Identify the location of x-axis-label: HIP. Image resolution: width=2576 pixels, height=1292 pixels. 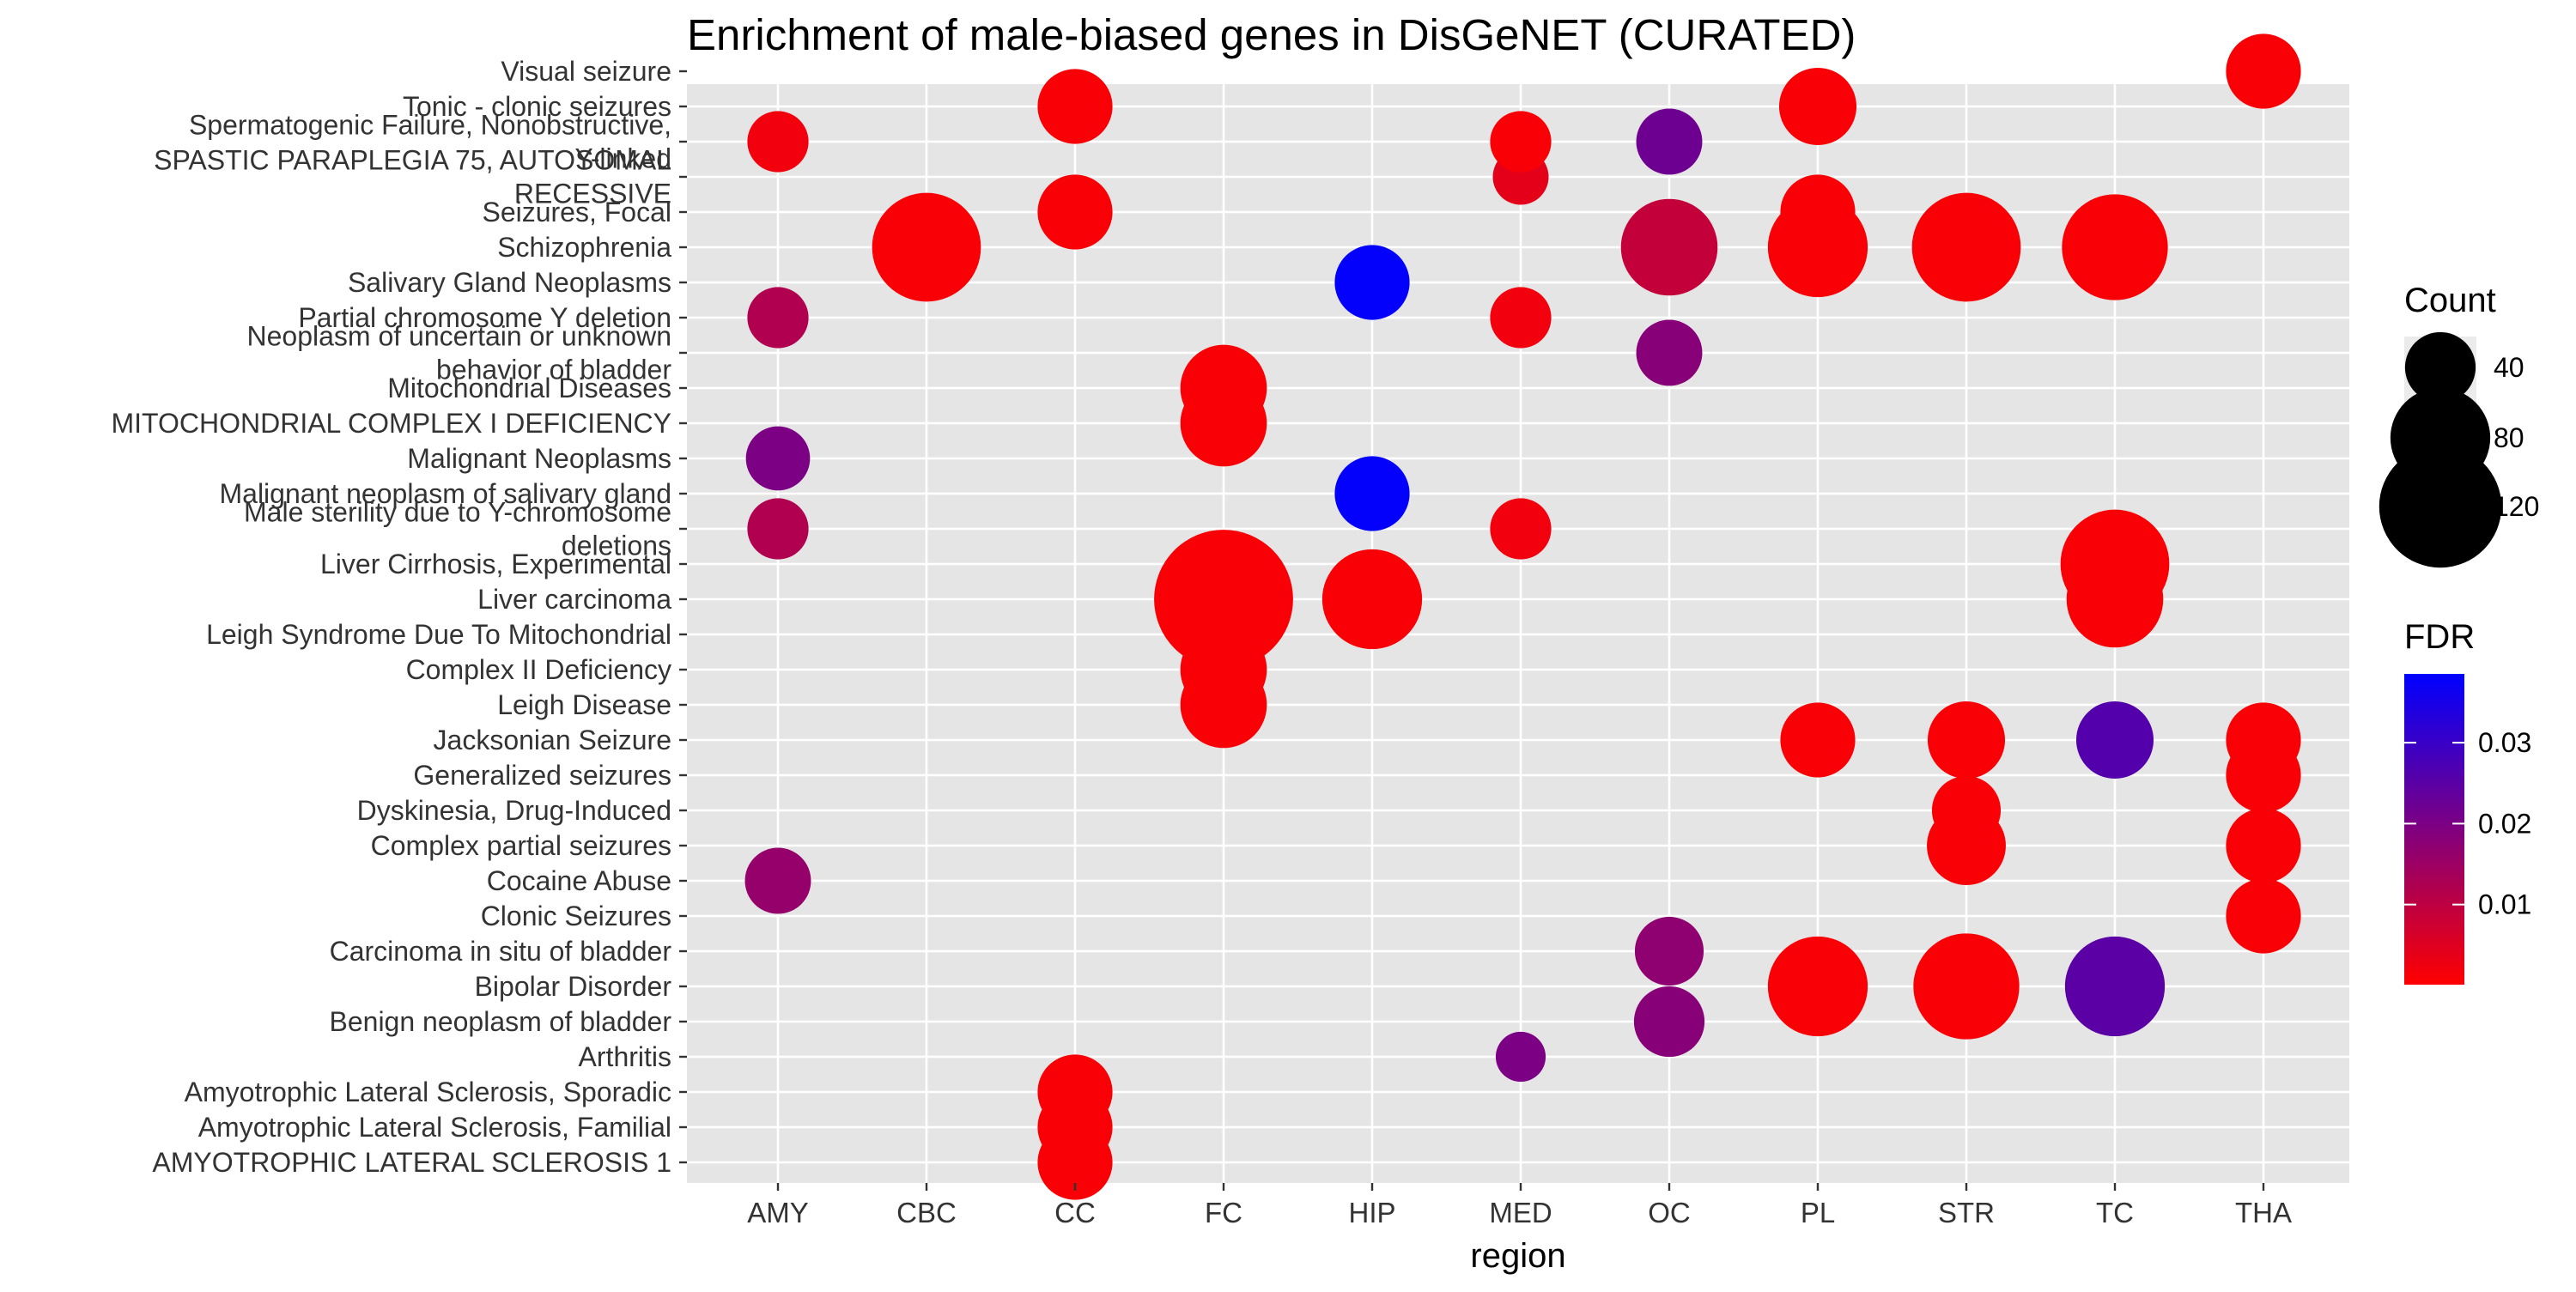
(1371, 1212).